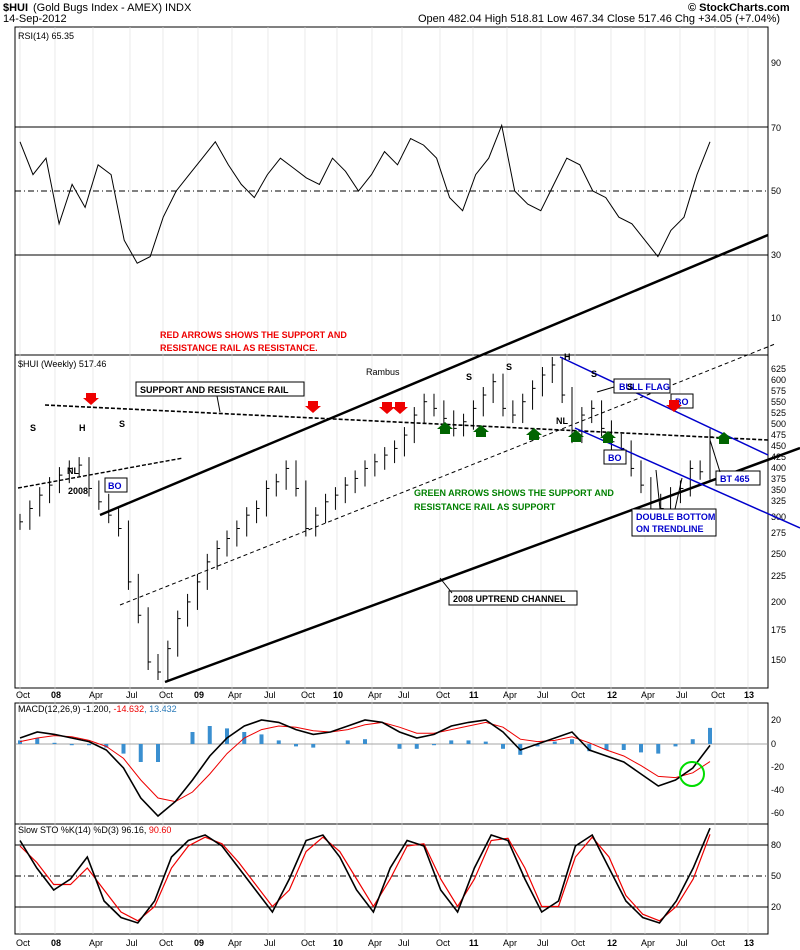 The height and width of the screenshot is (950, 800). What do you see at coordinates (776, 318) in the screenshot?
I see `rsi-tick-10: 10` at bounding box center [776, 318].